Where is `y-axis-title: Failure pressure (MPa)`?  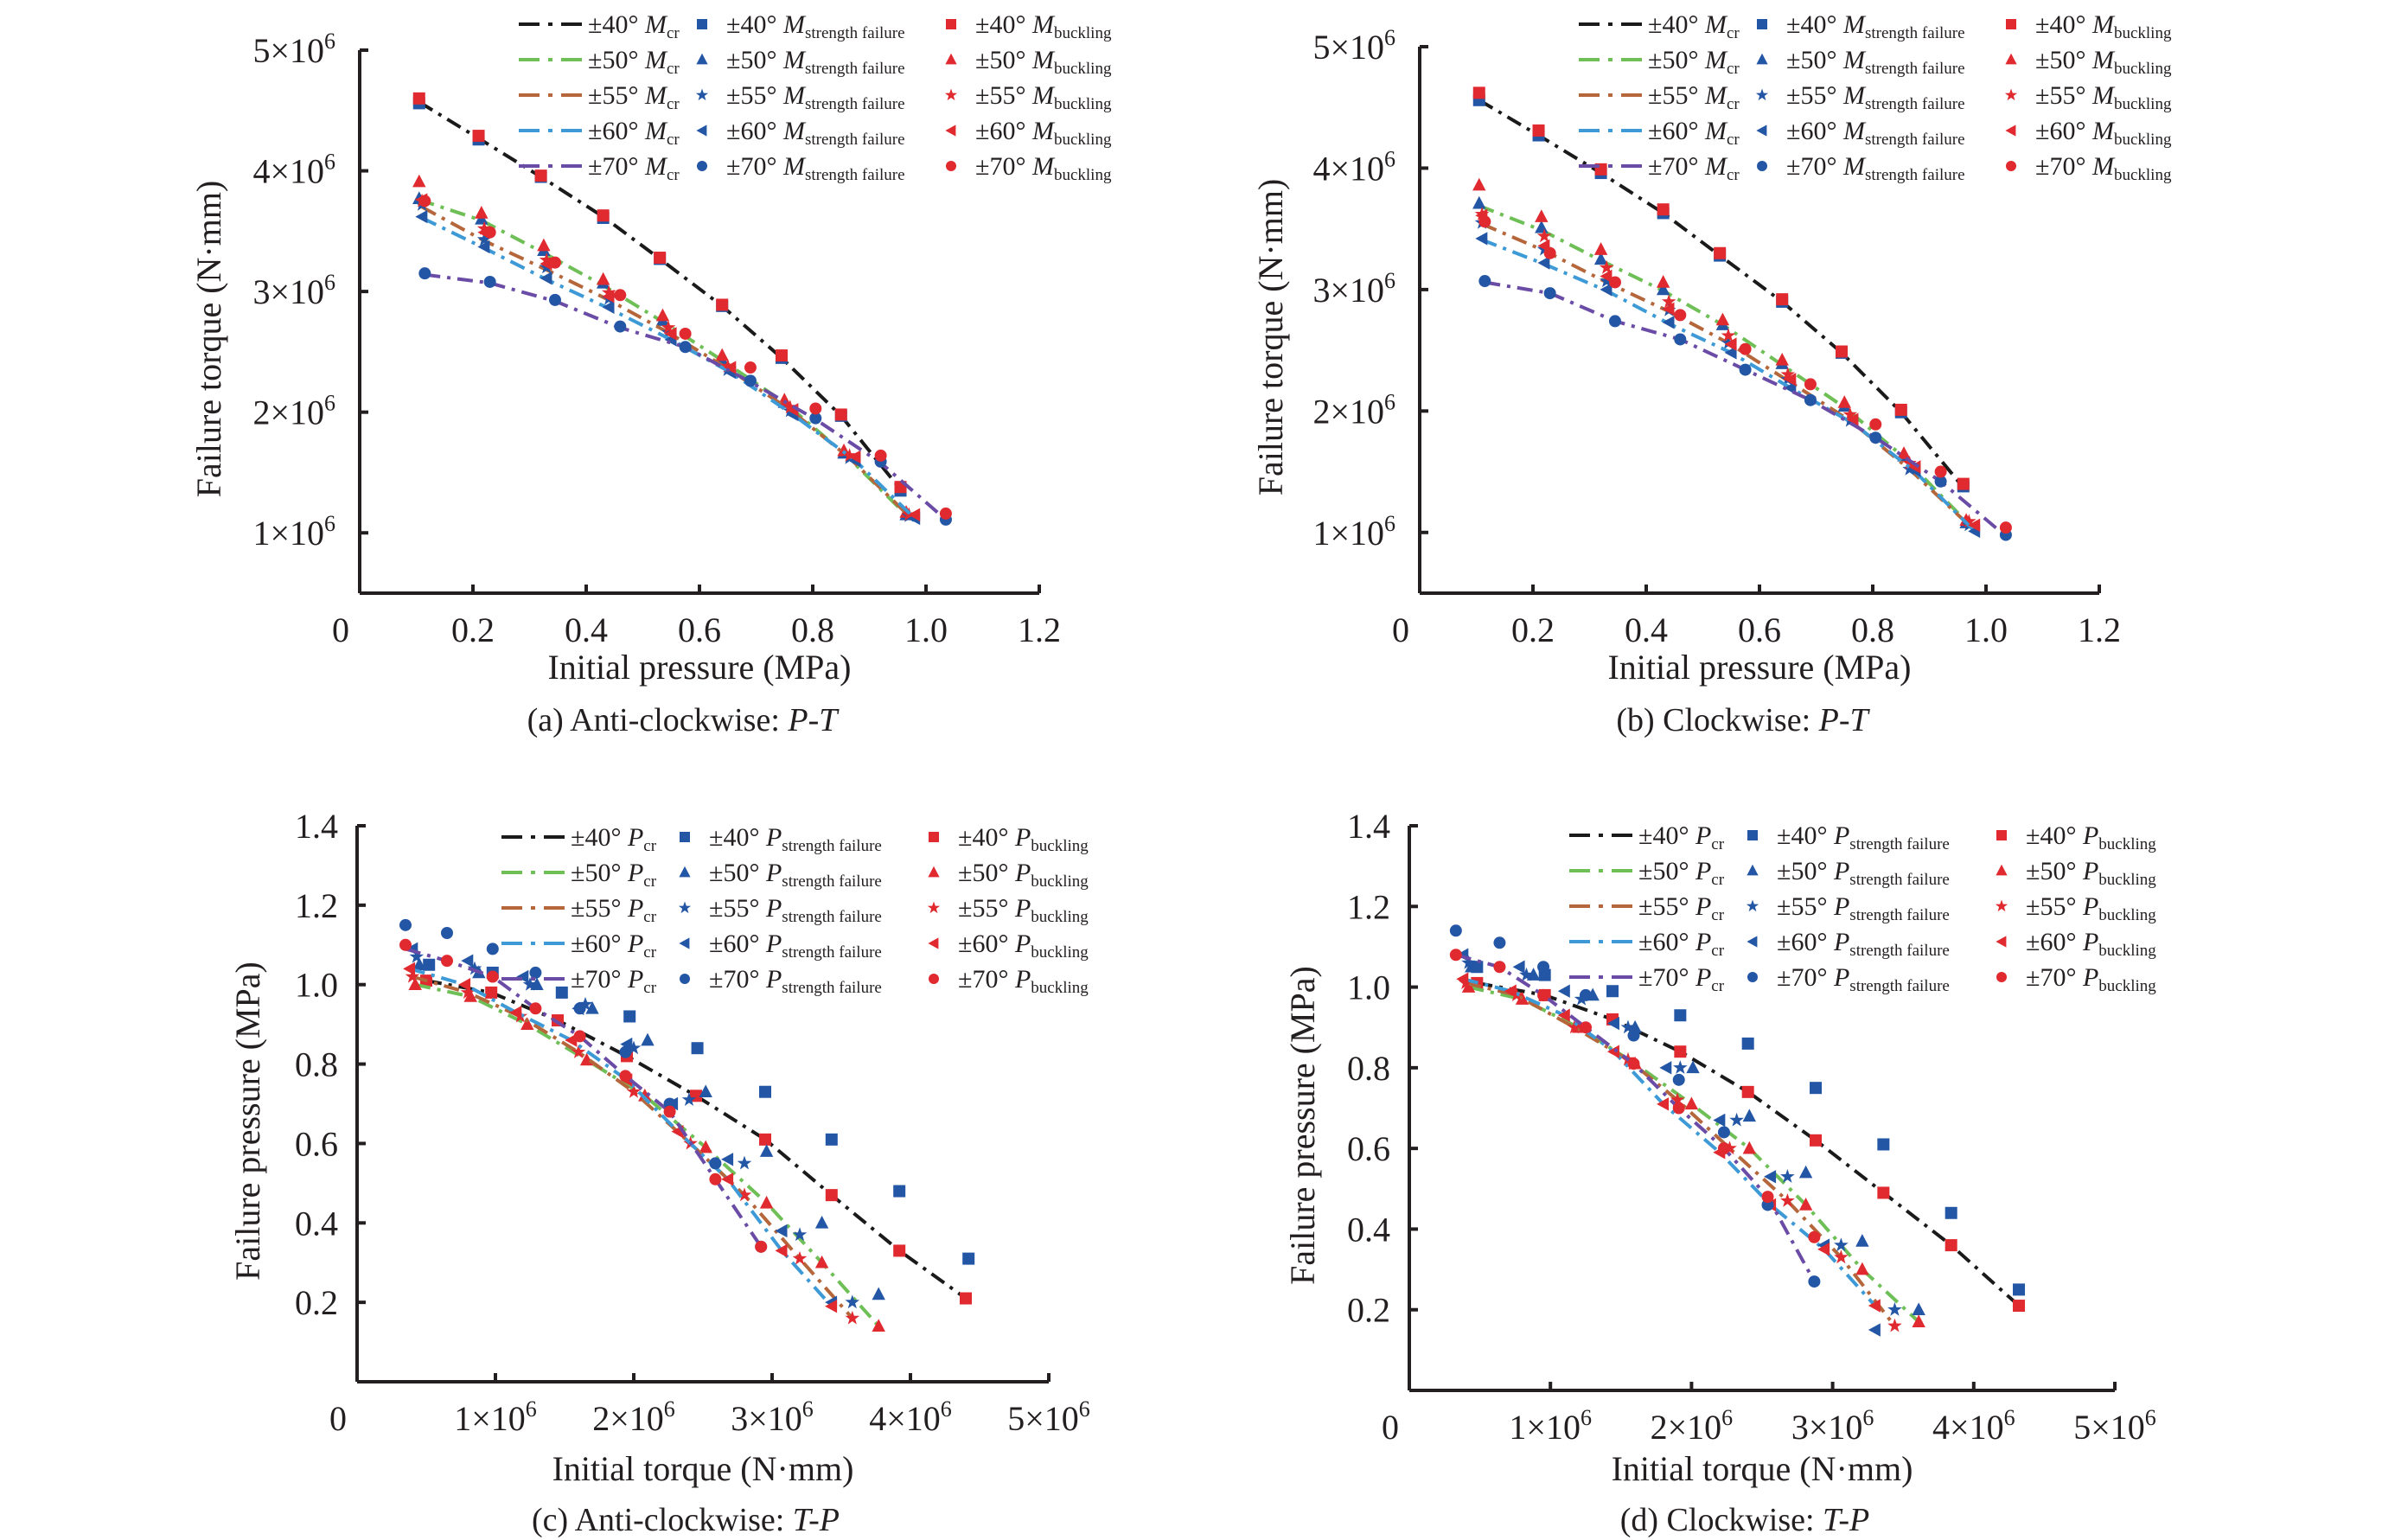 y-axis-title: Failure pressure (MPa) is located at coordinates (1302, 1125).